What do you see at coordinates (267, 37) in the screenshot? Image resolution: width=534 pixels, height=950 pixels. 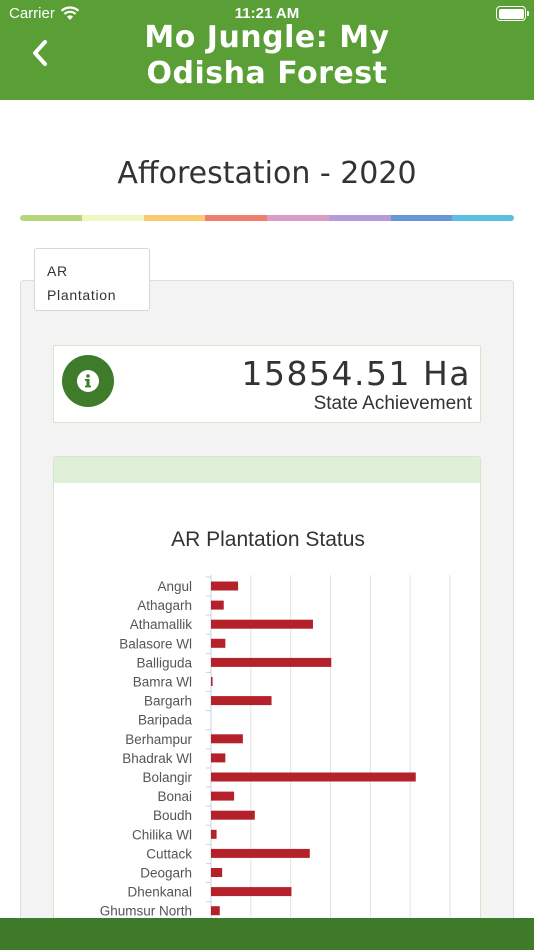 I see `app-title-line-1: Mo Jungle: My` at bounding box center [267, 37].